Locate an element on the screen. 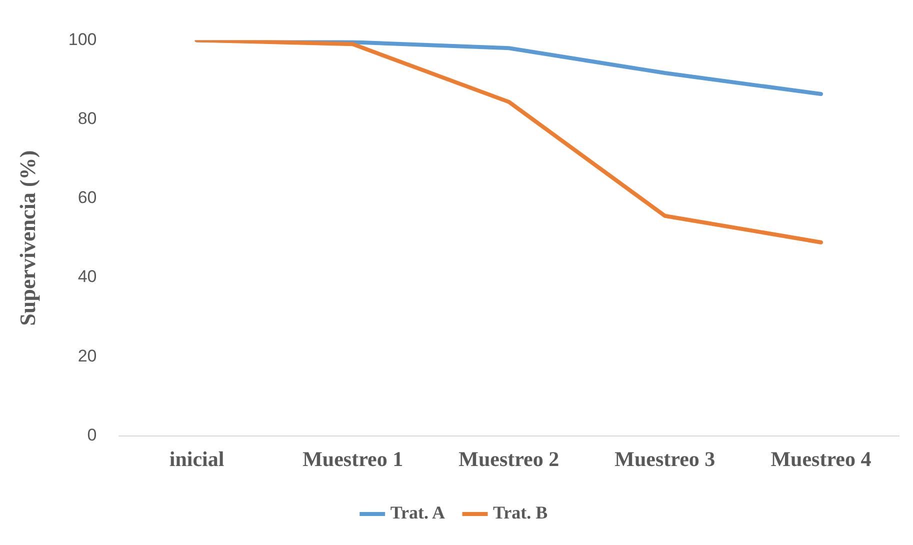 This screenshot has width=913, height=545. x-tick-label: Muestreo 2 is located at coordinates (509, 458).